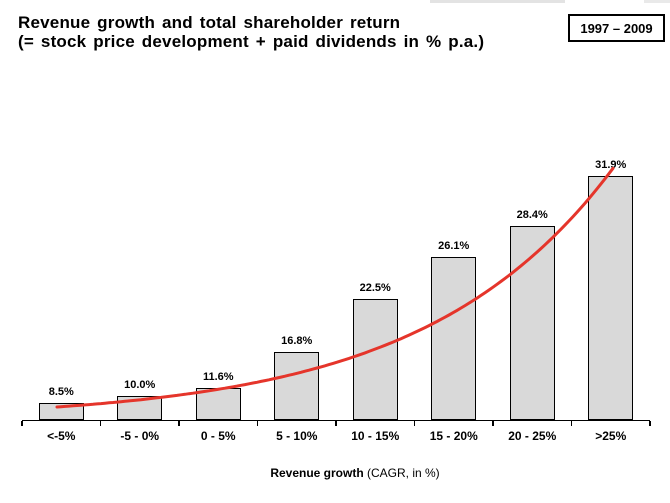 This screenshot has height=503, width=670. What do you see at coordinates (611, 164) in the screenshot?
I see `bar-value-label: 31.9%` at bounding box center [611, 164].